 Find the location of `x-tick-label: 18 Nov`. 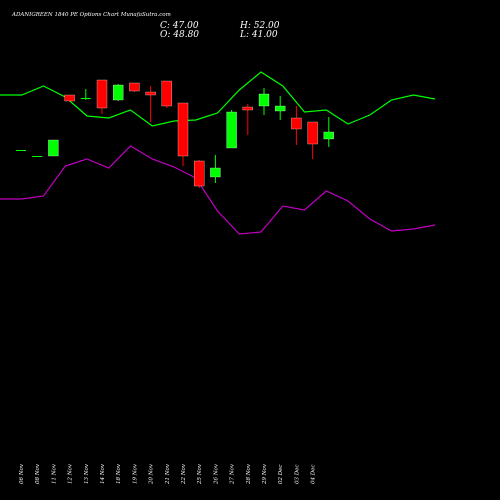

x-tick-label: 18 Nov is located at coordinates (119, 473).